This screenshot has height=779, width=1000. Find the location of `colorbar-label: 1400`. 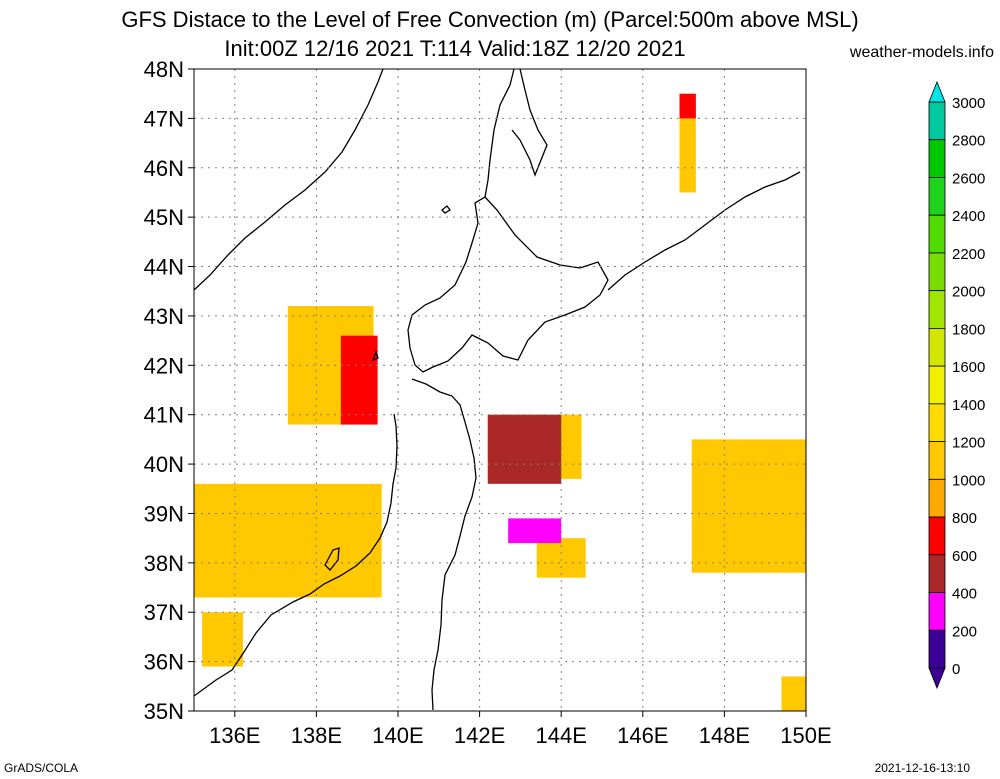

colorbar-label: 1400 is located at coordinates (968, 405).